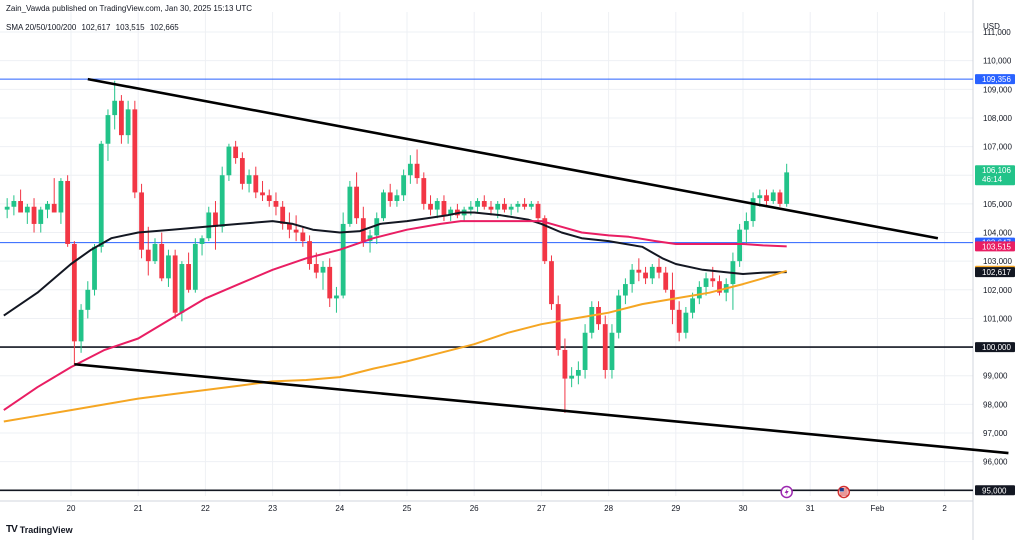 Image resolution: width=1024 pixels, height=540 pixels. I want to click on x-tick-label: 29, so click(675, 508).